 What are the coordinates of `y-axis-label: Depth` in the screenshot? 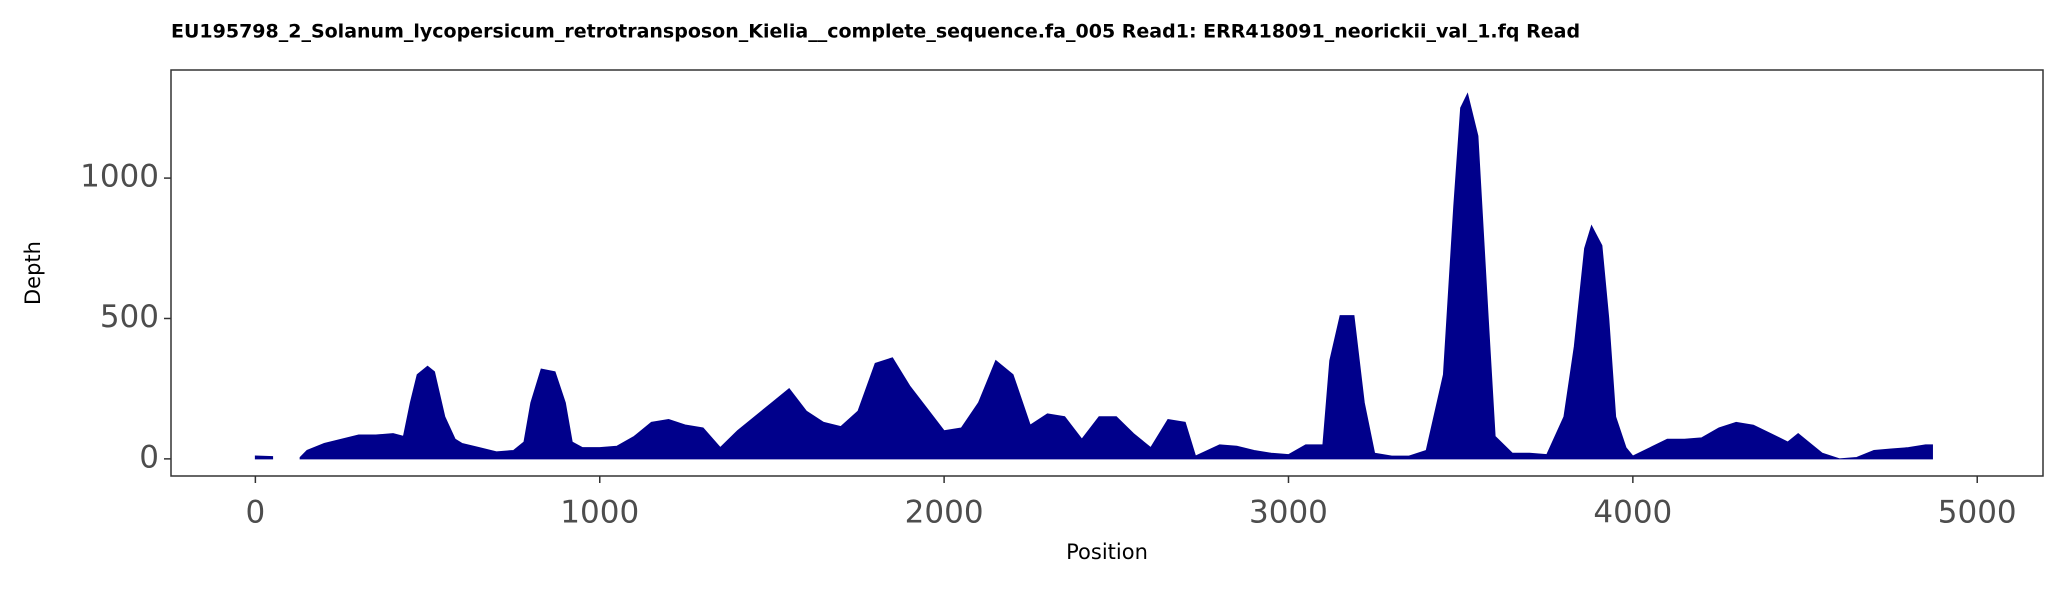 It's located at (33, 273).